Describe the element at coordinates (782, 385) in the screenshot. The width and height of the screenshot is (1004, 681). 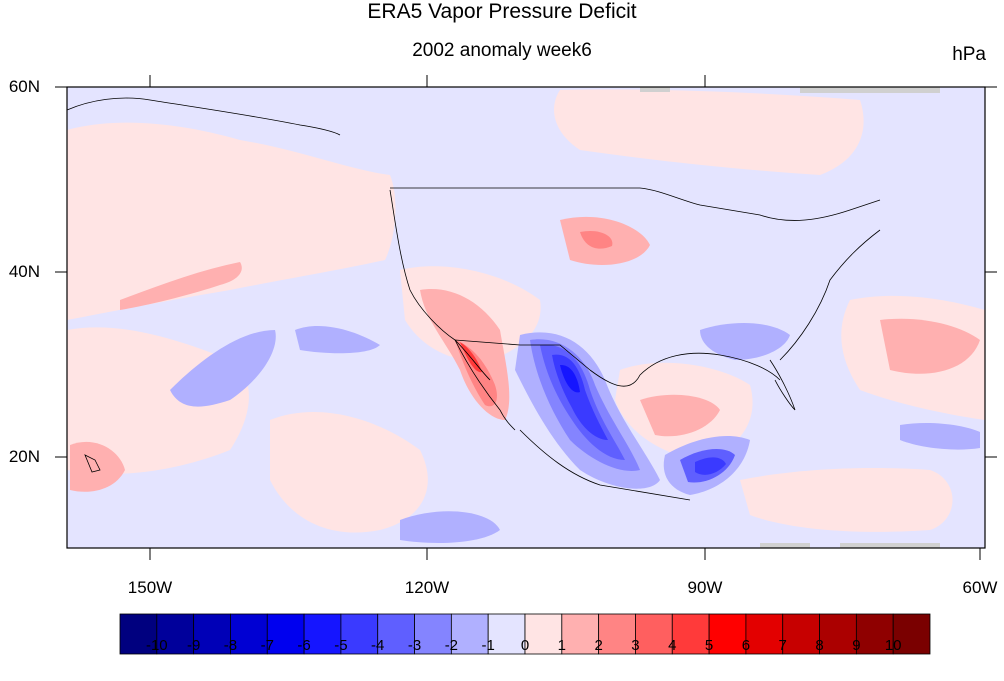
I see `florida` at that location.